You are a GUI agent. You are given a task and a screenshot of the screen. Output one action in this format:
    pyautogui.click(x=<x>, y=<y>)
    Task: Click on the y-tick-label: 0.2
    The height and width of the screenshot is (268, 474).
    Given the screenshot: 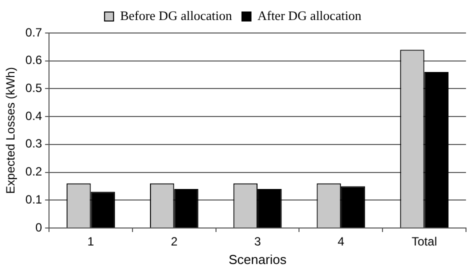 What is the action you would take?
    pyautogui.click(x=33, y=171)
    